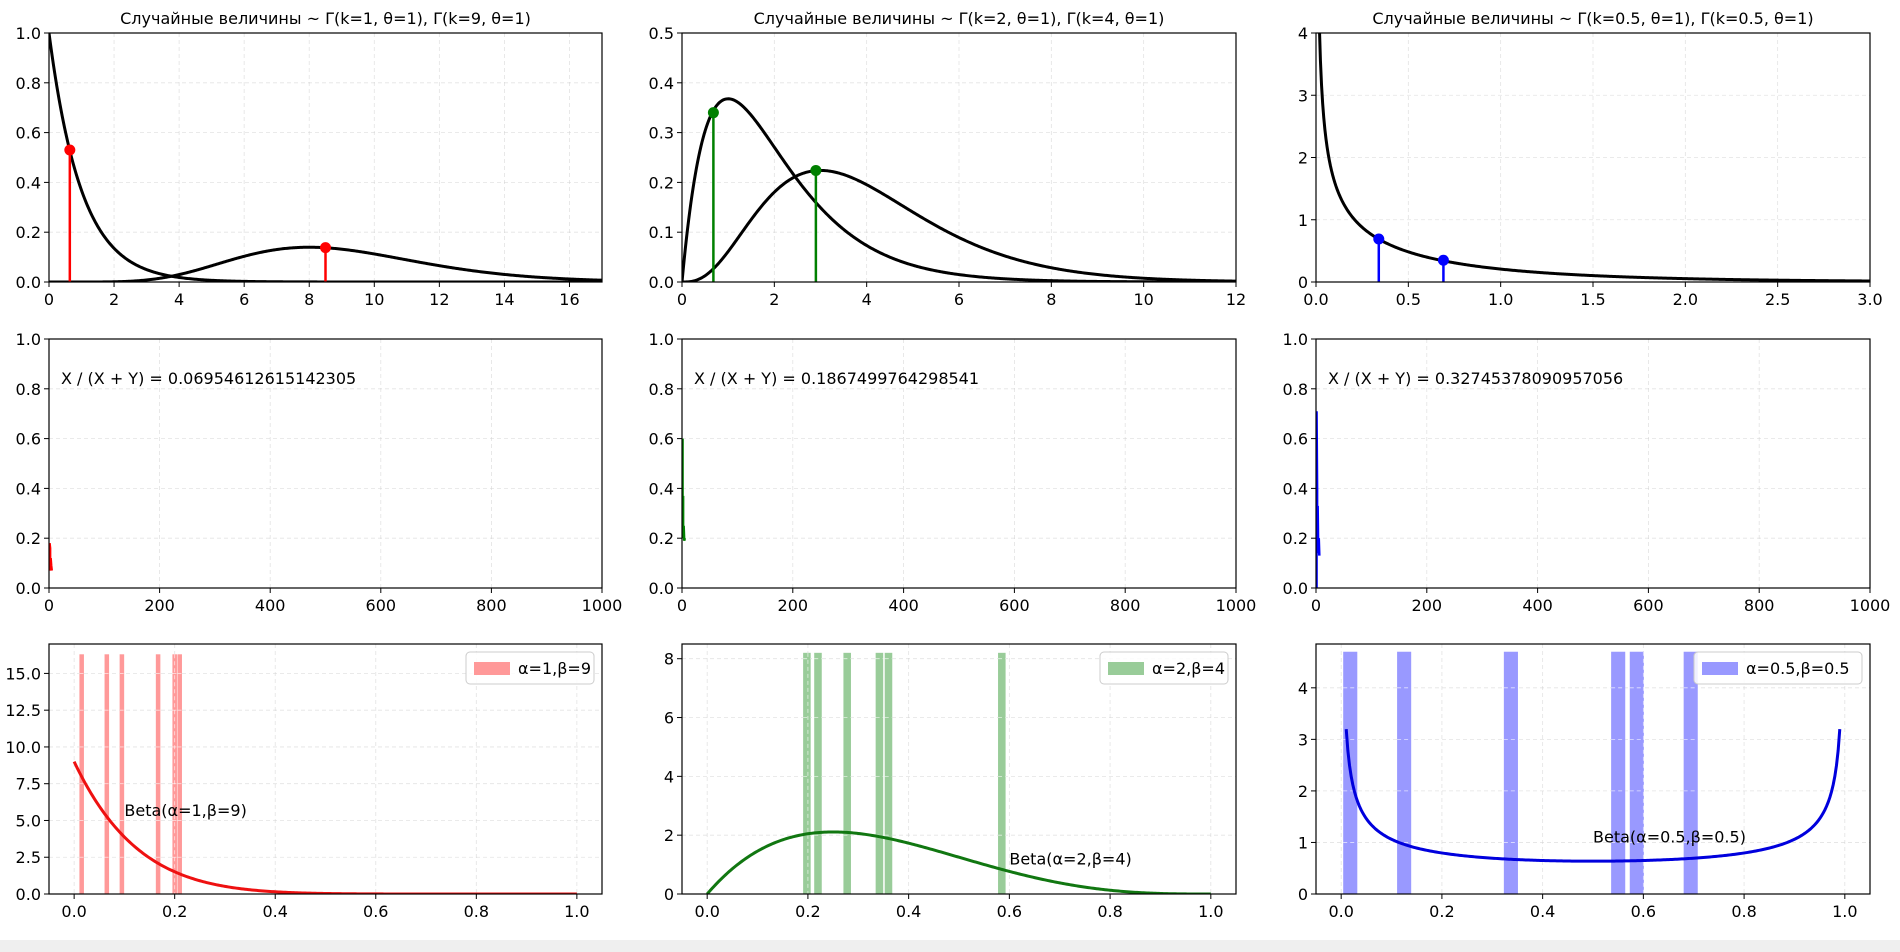 The width and height of the screenshot is (1900, 952). Describe the element at coordinates (185, 810) in the screenshot. I see `beta-label: Beta(α=1,β=9)` at that location.